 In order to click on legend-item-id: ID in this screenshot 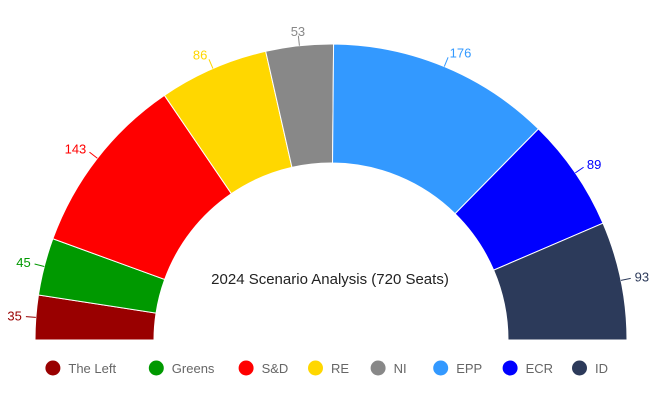, I will do `click(590, 368)`.